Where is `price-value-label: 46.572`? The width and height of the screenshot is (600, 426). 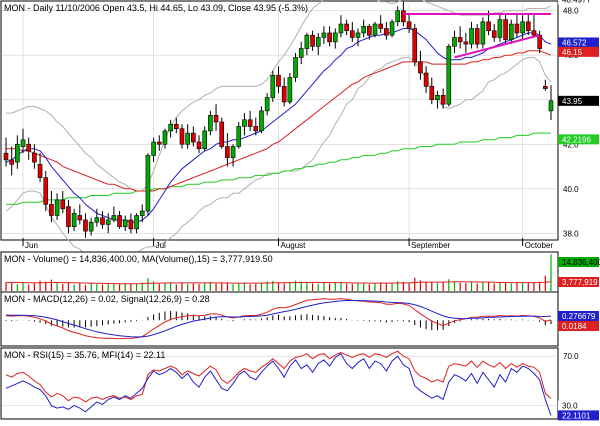 price-value-label: 46.572 is located at coordinates (574, 42).